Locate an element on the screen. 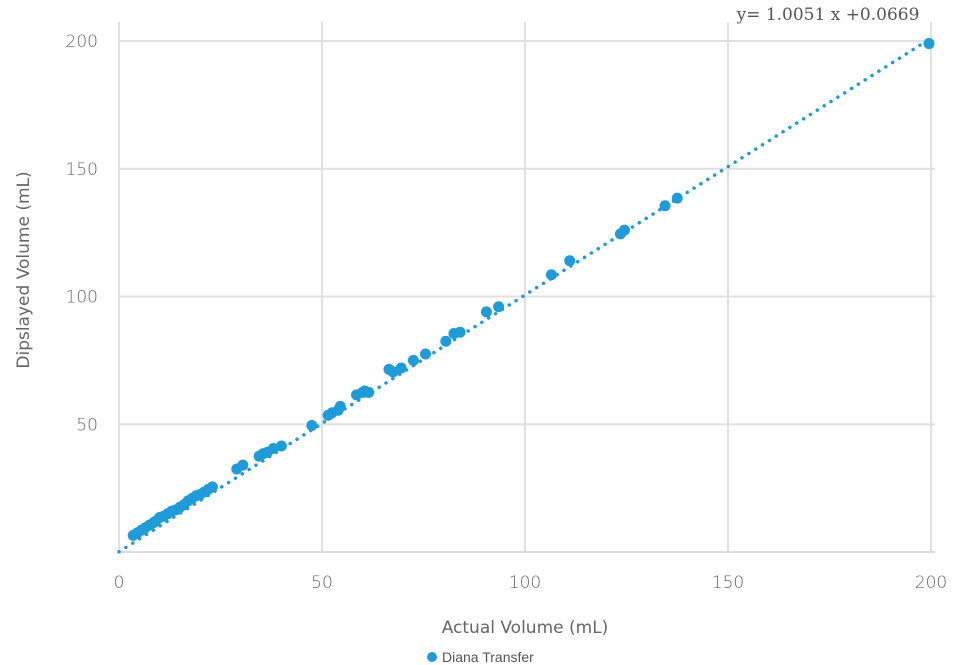  x-tick-label: 150 is located at coordinates (728, 583).